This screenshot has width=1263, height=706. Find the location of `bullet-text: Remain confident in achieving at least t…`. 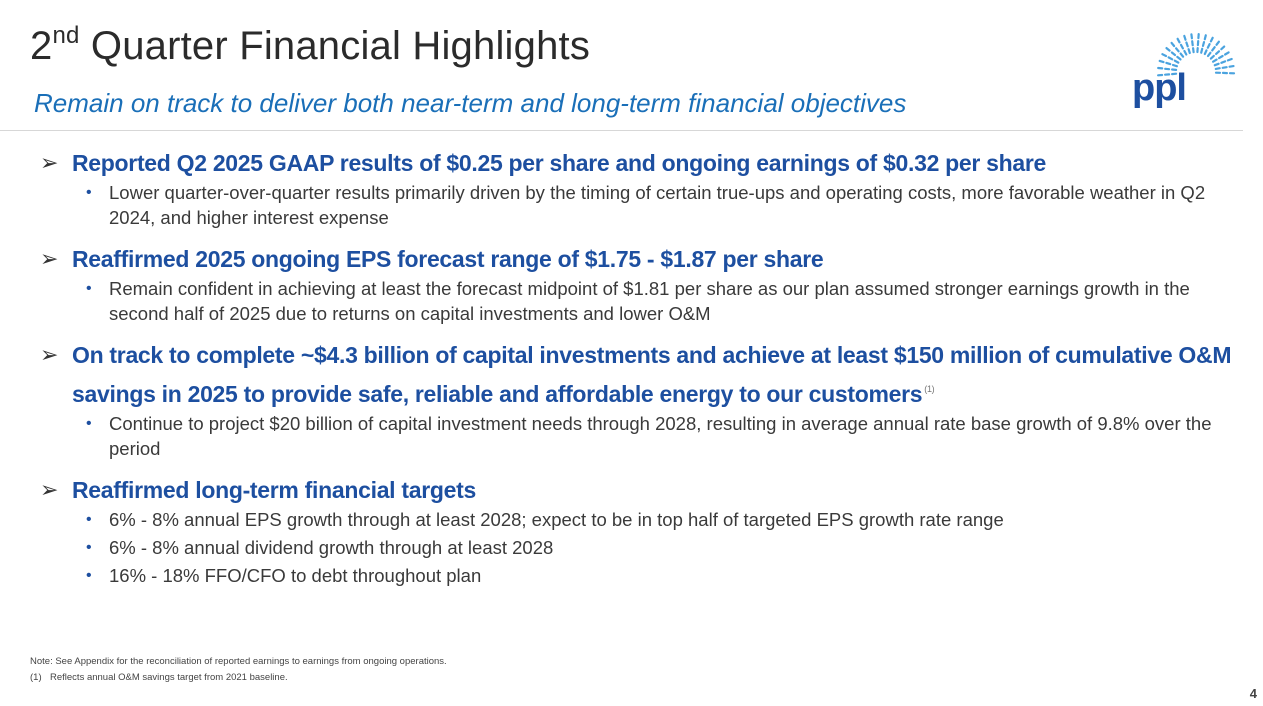

bullet-text: Remain confident in achieving at least t… is located at coordinates (649, 301).